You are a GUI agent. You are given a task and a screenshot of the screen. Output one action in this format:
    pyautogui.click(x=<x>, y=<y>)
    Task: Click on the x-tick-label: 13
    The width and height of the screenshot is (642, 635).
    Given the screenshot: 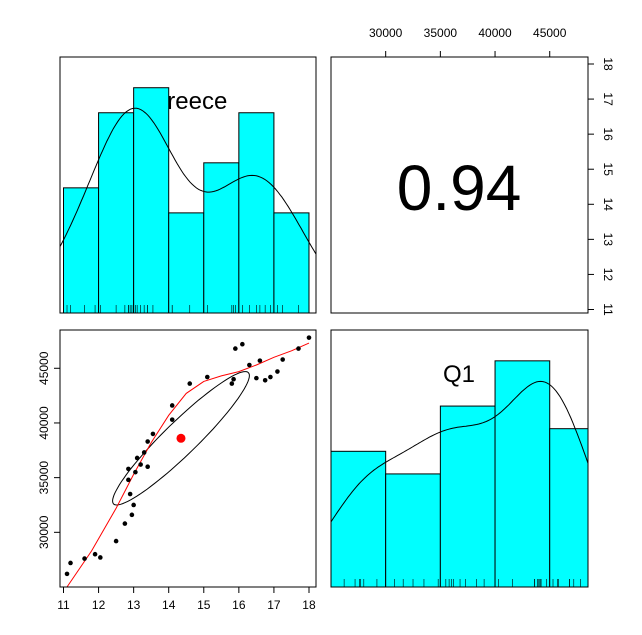 What is the action you would take?
    pyautogui.click(x=134, y=605)
    